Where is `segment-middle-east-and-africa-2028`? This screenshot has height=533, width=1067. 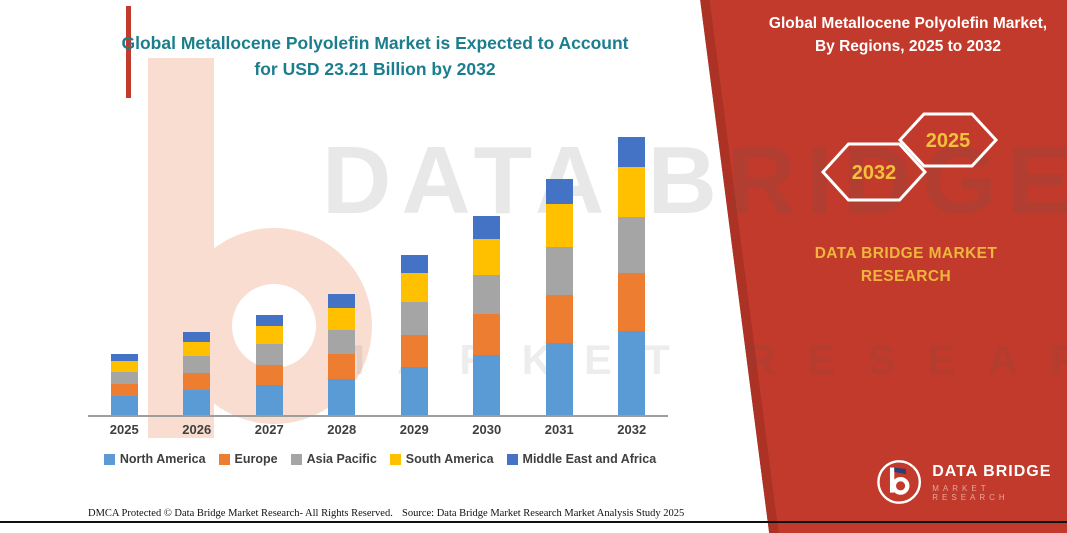 segment-middle-east-and-africa-2028 is located at coordinates (342, 301).